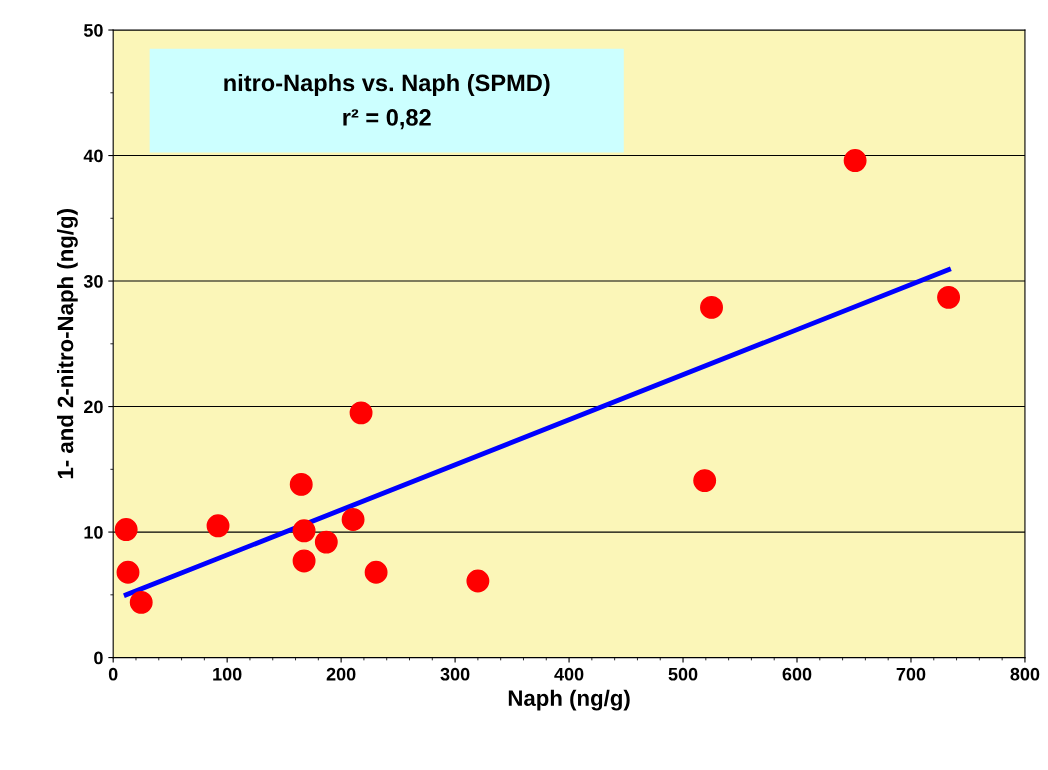  I want to click on x-tick-label: 0, so click(113, 674).